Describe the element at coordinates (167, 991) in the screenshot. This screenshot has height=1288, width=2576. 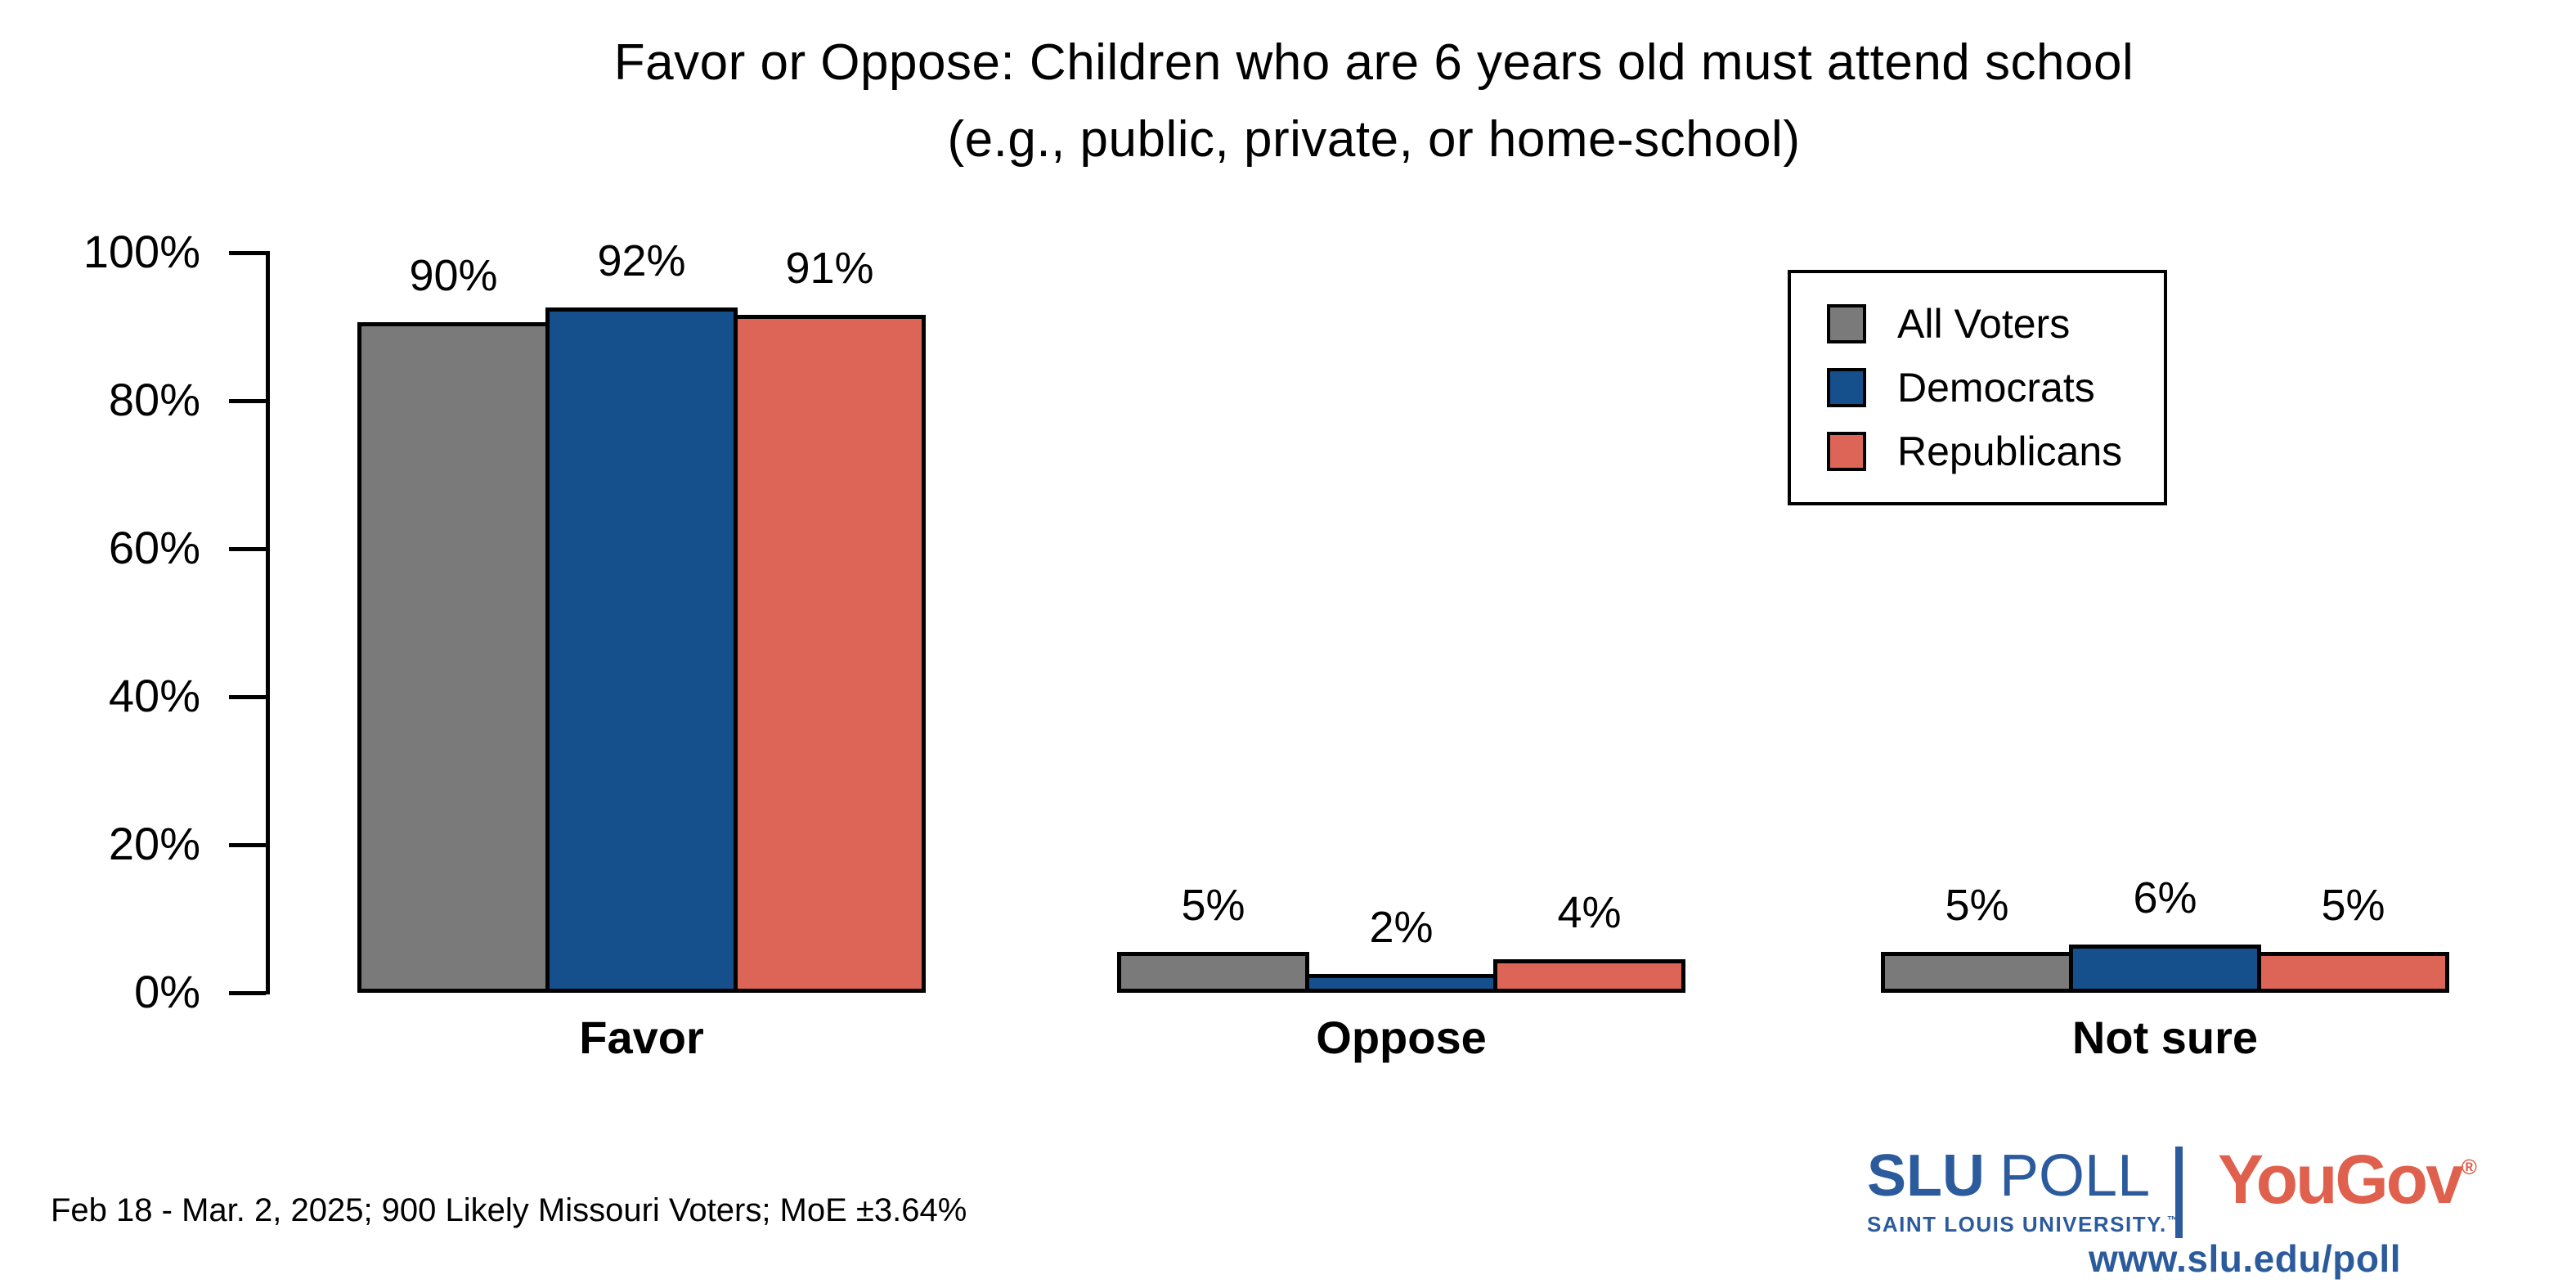
I see `y-tick-label: 0%` at that location.